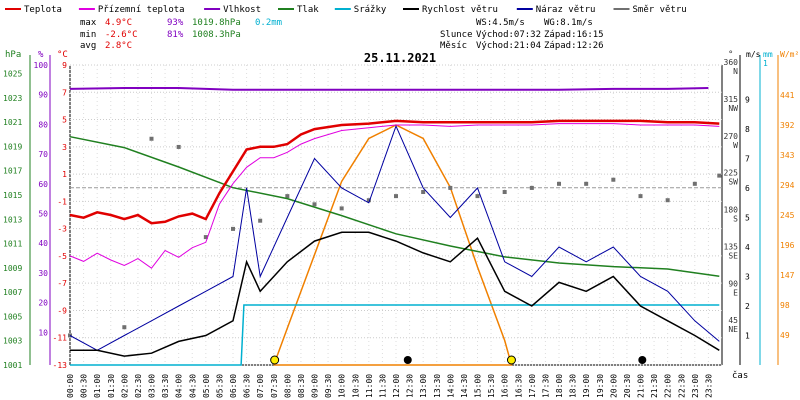 The width and height of the screenshot is (800, 400). What do you see at coordinates (62, 256) in the screenshot?
I see `y-tick-temperature: -5` at bounding box center [62, 256].